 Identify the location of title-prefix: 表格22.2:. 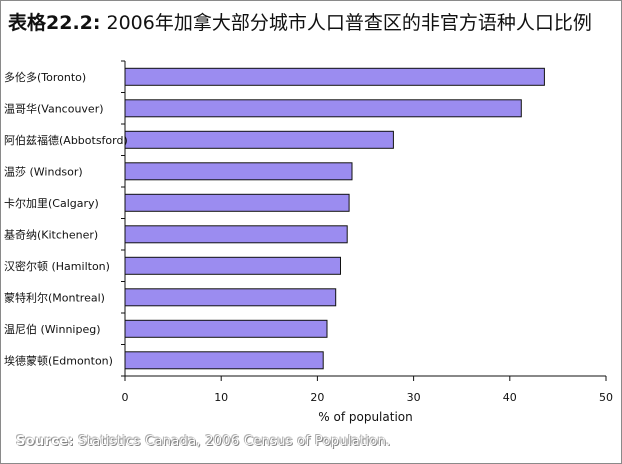
(54, 23).